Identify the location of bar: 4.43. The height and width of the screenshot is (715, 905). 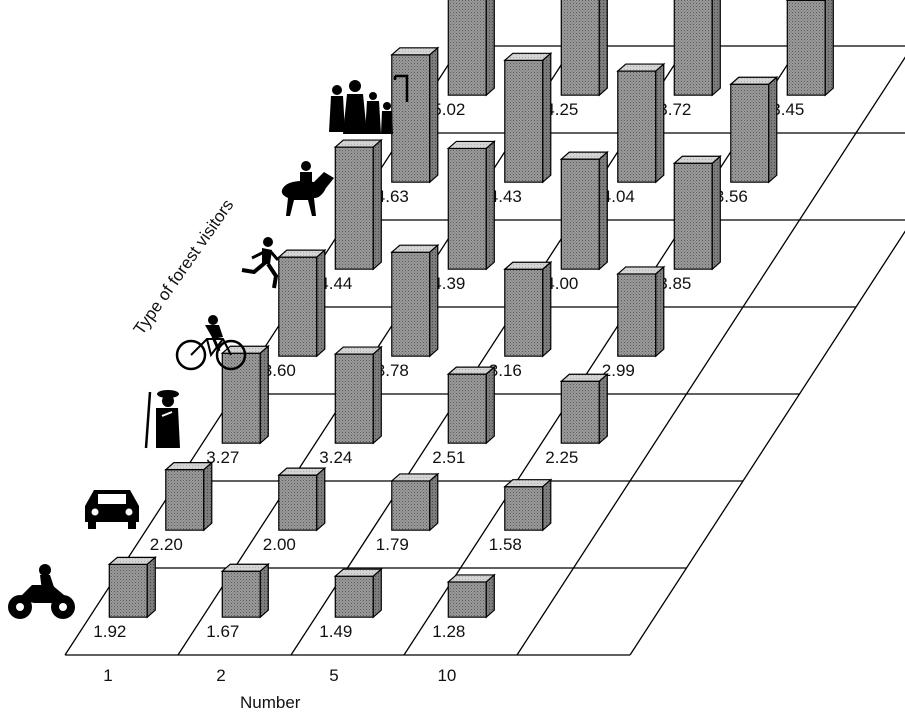
(521, 129).